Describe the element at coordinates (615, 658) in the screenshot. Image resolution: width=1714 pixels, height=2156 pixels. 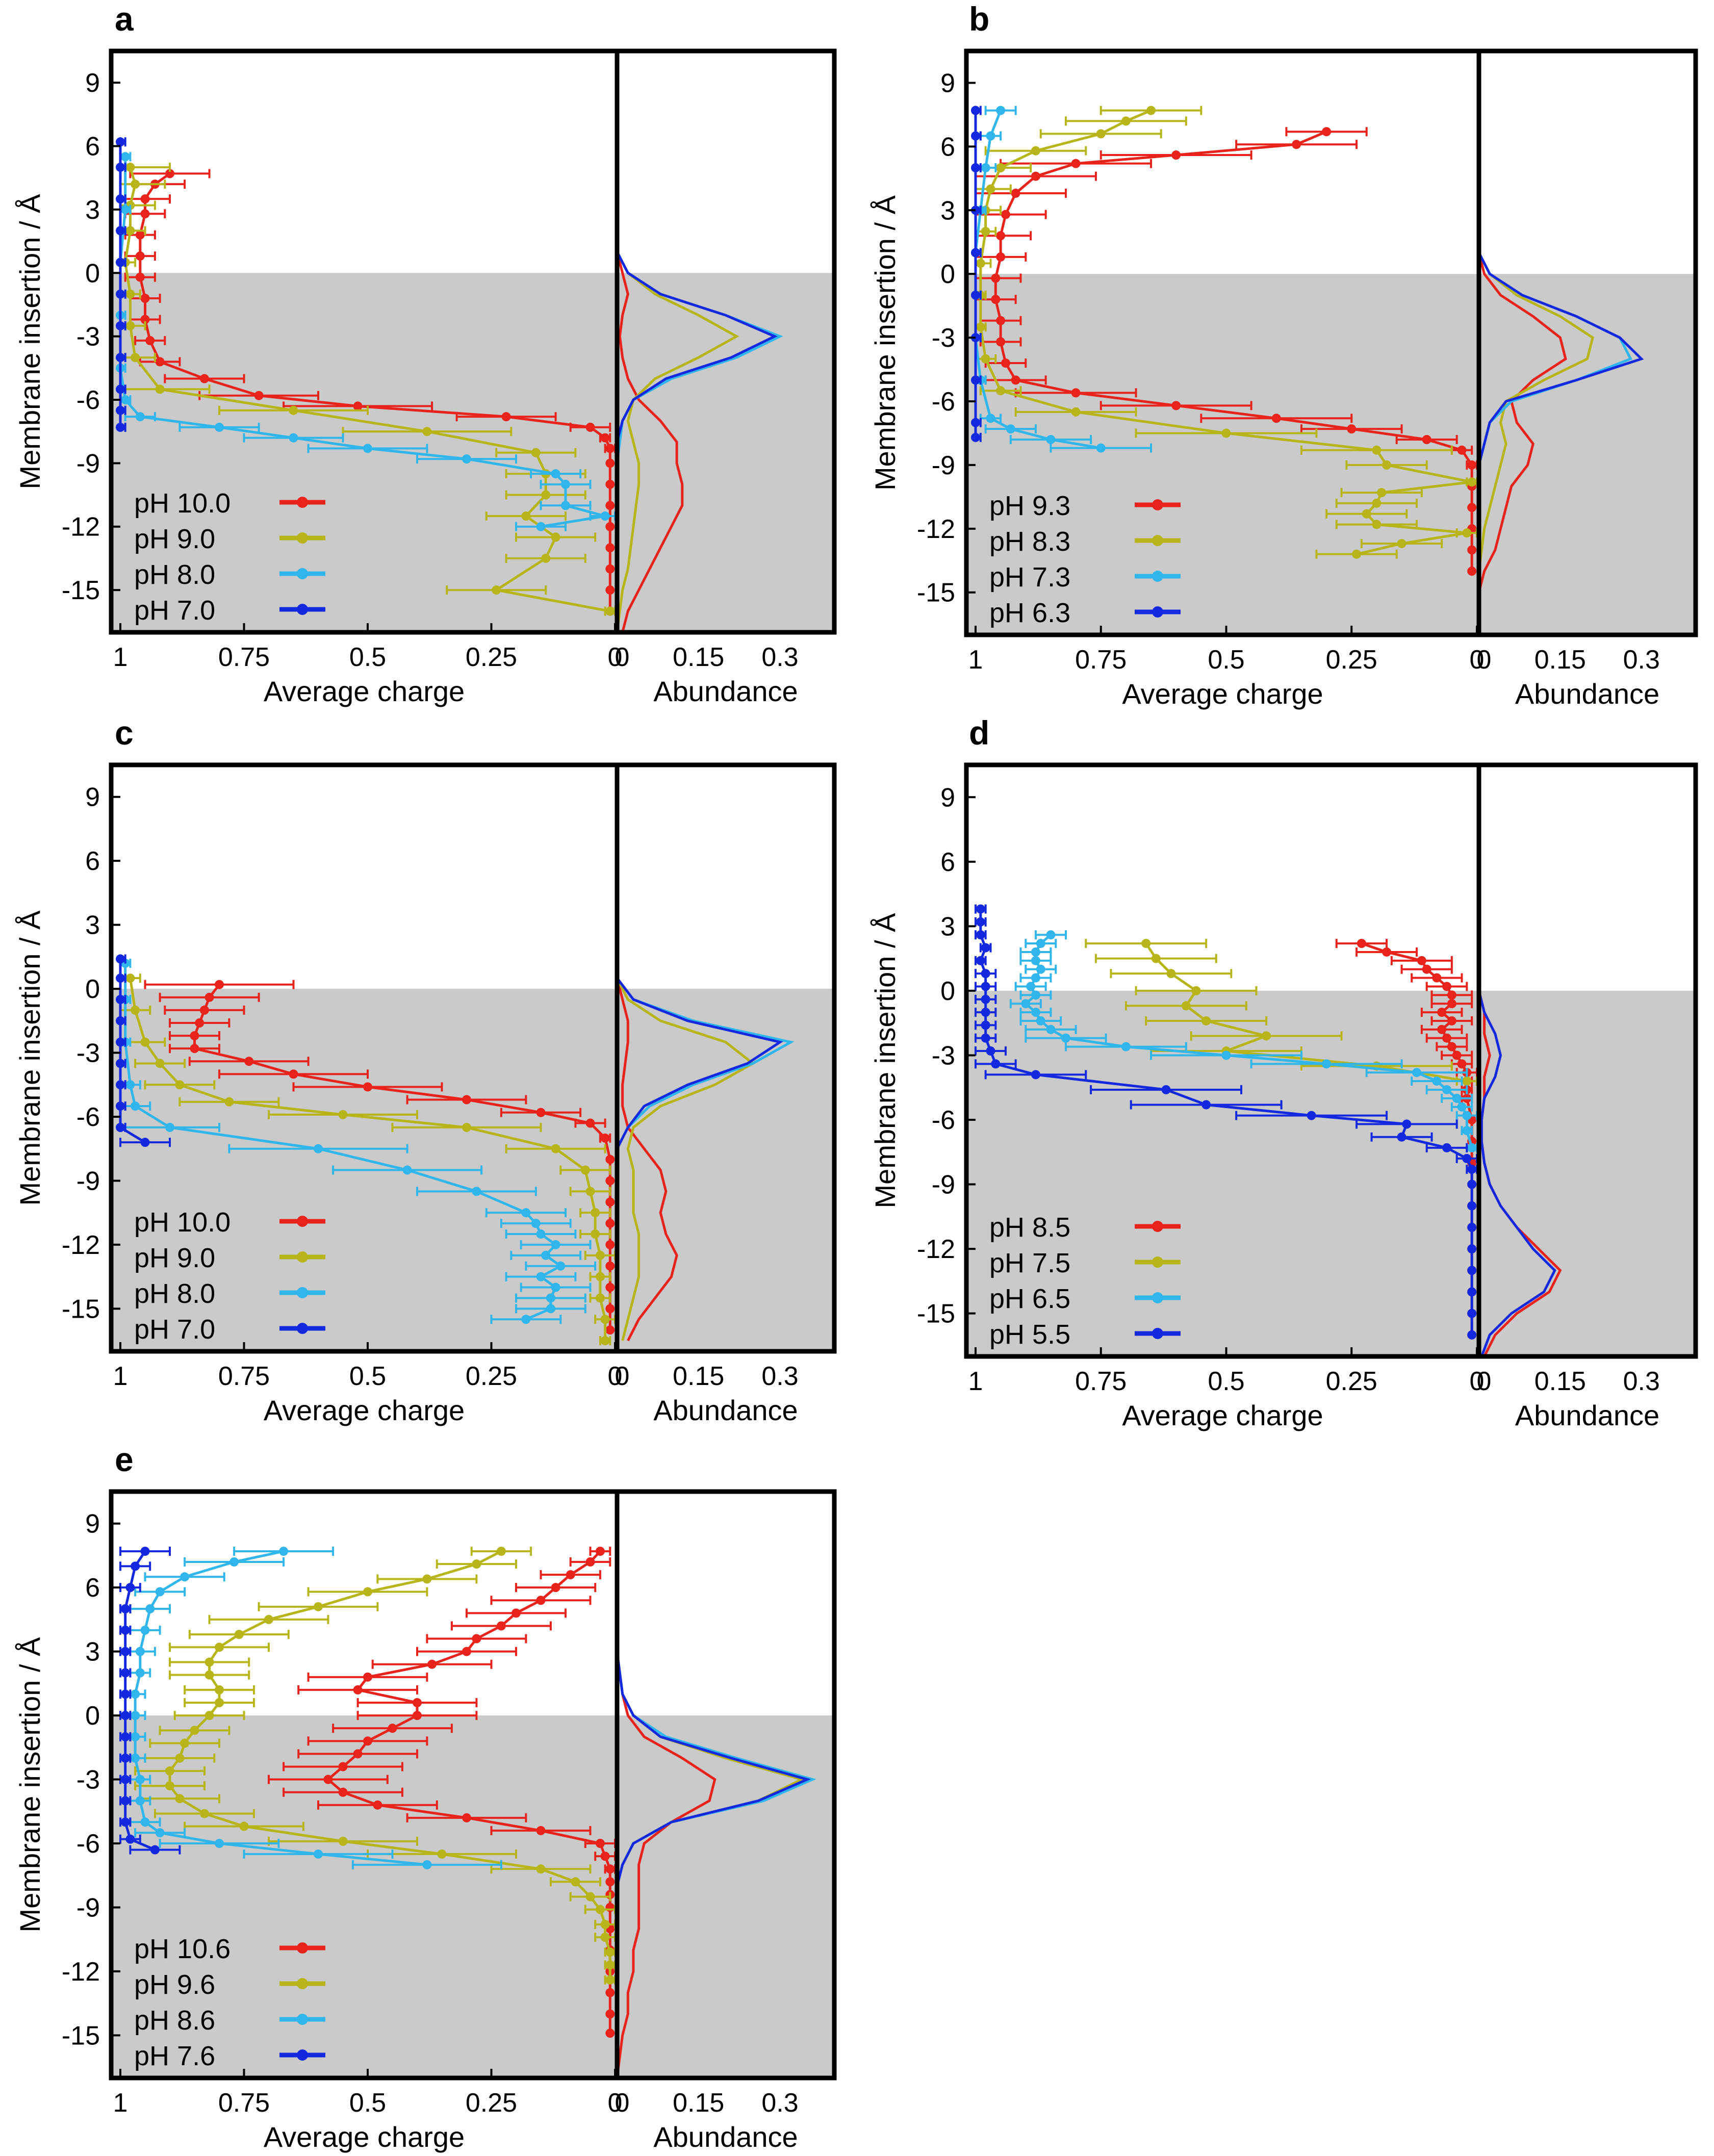
I see `x-tick-label: 0` at that location.